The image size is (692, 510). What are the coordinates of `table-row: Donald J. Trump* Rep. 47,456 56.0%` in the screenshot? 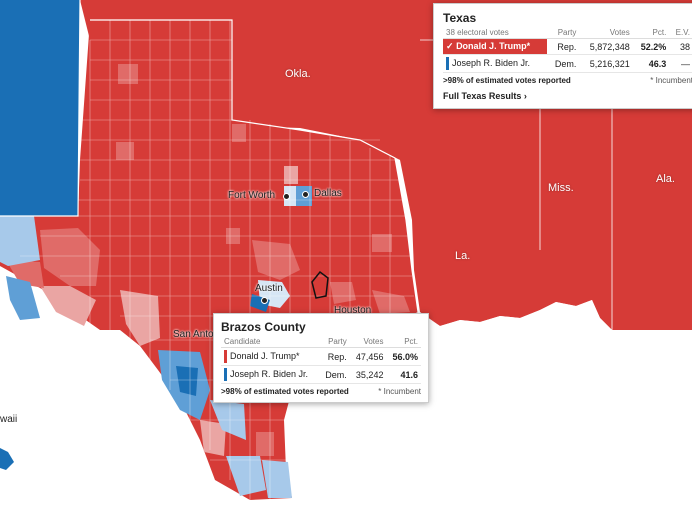 It's located at (321, 356).